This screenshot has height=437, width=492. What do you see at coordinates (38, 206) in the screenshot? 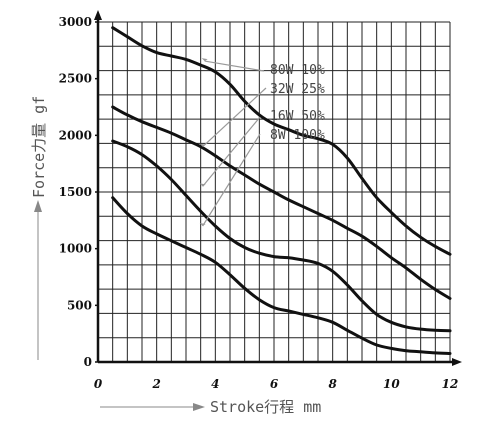
I see `y-label-arrow-head` at bounding box center [38, 206].